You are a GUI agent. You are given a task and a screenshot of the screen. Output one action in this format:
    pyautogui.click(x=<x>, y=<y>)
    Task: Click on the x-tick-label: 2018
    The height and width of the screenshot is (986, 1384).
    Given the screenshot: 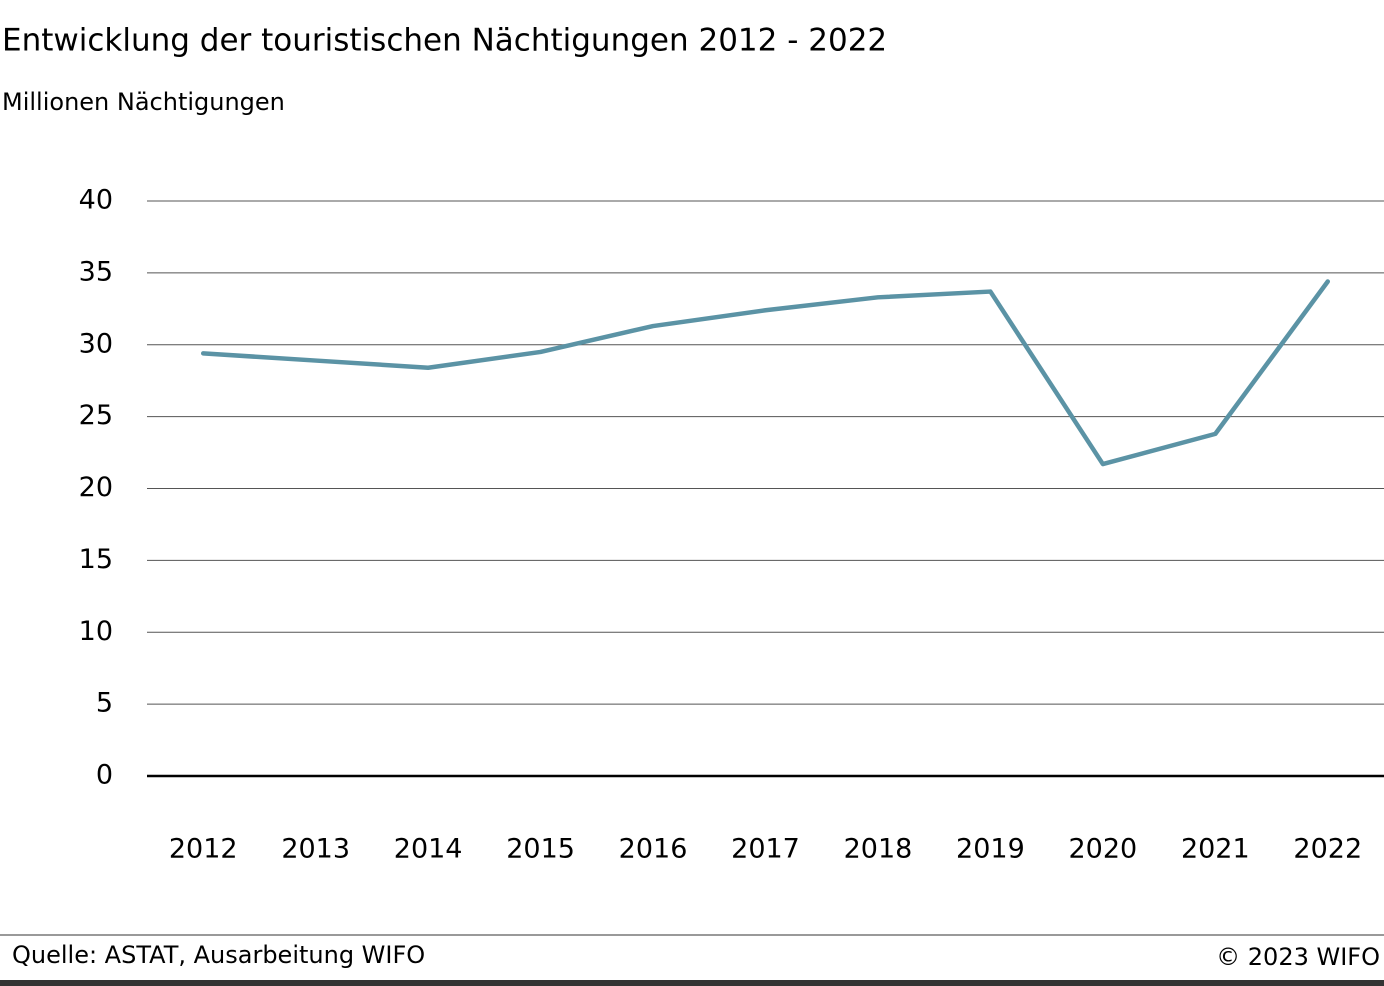 What is the action you would take?
    pyautogui.click(x=878, y=849)
    